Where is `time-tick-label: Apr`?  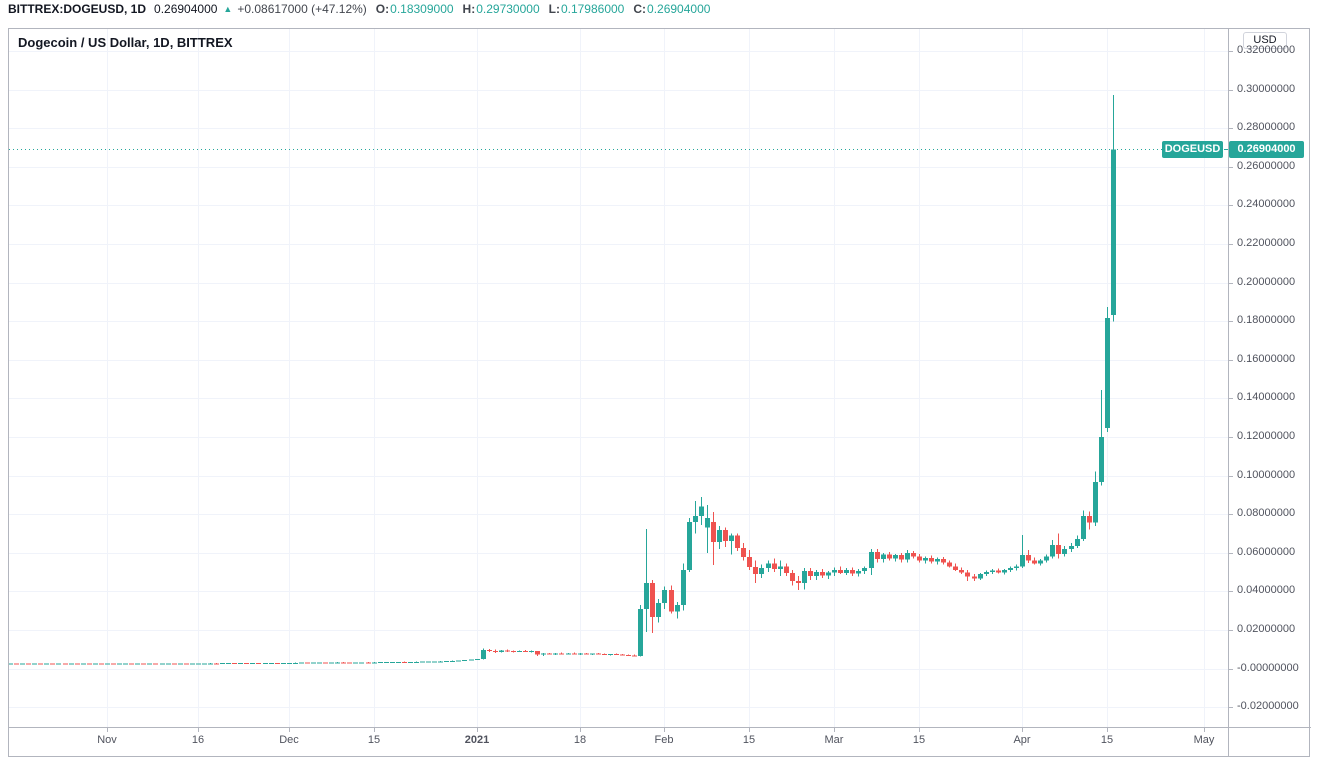
time-tick-label: Apr is located at coordinates (1022, 740).